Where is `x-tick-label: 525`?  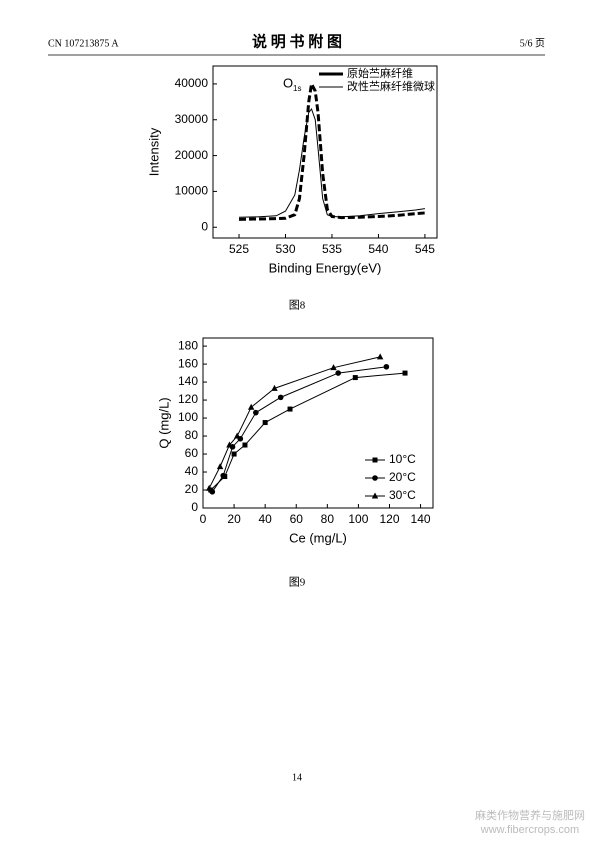
x-tick-label: 525 is located at coordinates (239, 249).